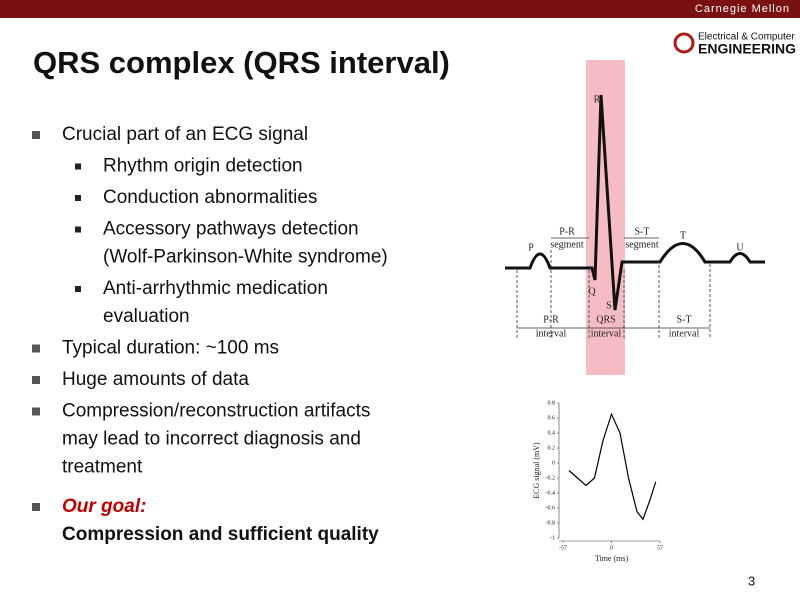 This screenshot has height=600, width=800. Describe the element at coordinates (605, 217) in the screenshot. I see `qrs-highlight` at that location.